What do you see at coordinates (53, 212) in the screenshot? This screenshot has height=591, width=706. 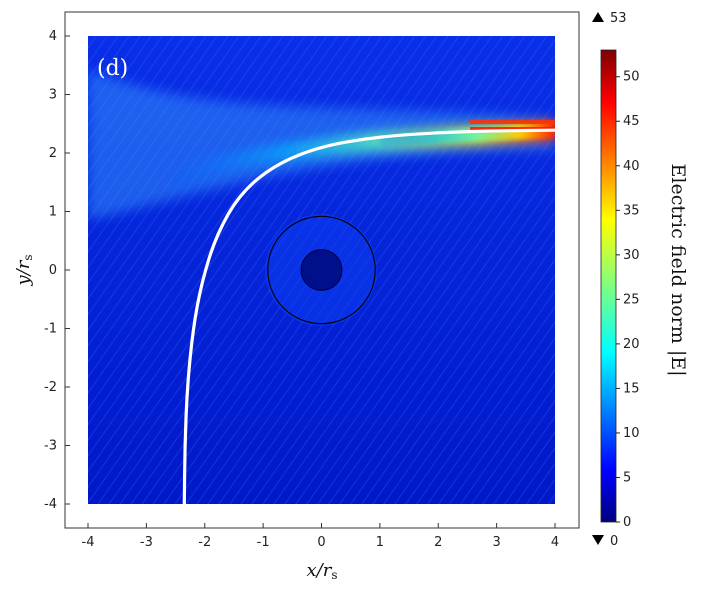 I see `y-tick-label: 1` at bounding box center [53, 212].